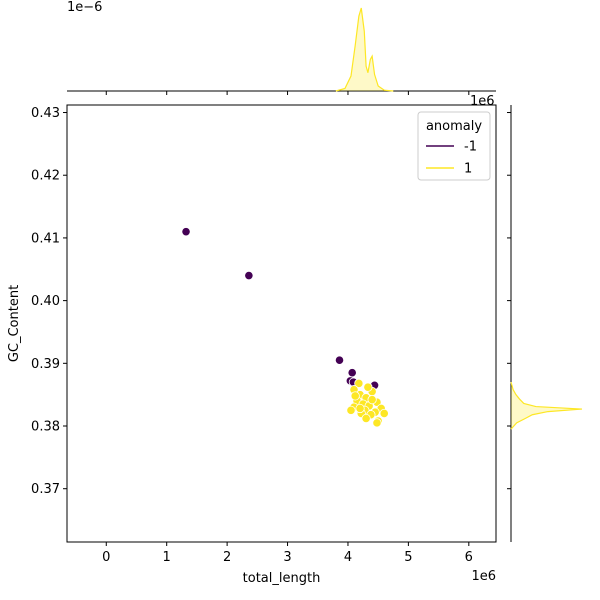 The image size is (600, 600). What do you see at coordinates (287, 93) in the screenshot?
I see `top-marginal-ticks` at bounding box center [287, 93].